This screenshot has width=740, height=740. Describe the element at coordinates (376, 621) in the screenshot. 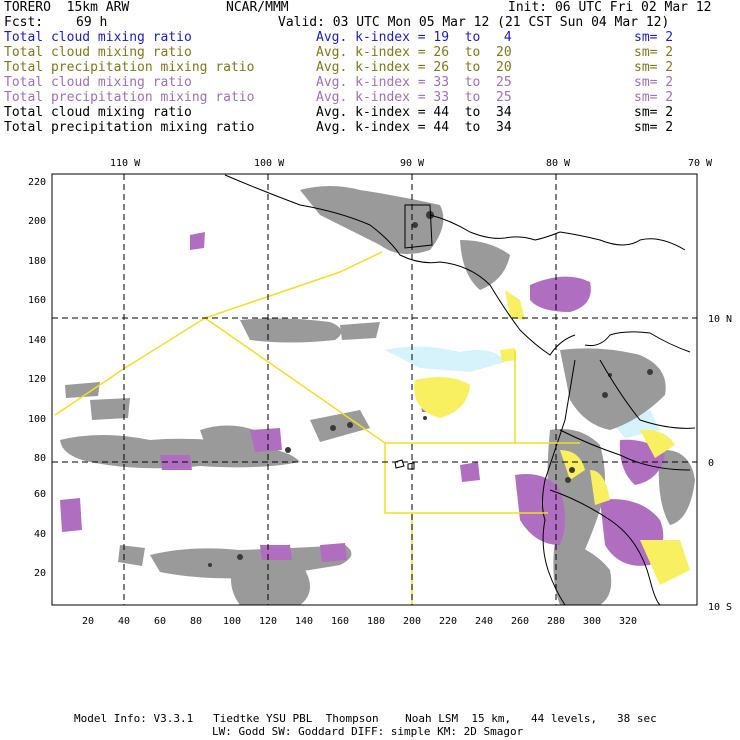

I see `x-tick: 180` at that location.